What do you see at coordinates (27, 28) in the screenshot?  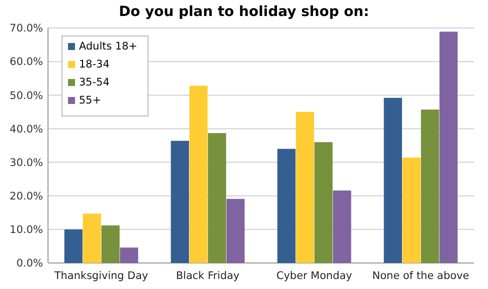 I see `y-tick-label: 70.0%` at bounding box center [27, 28].